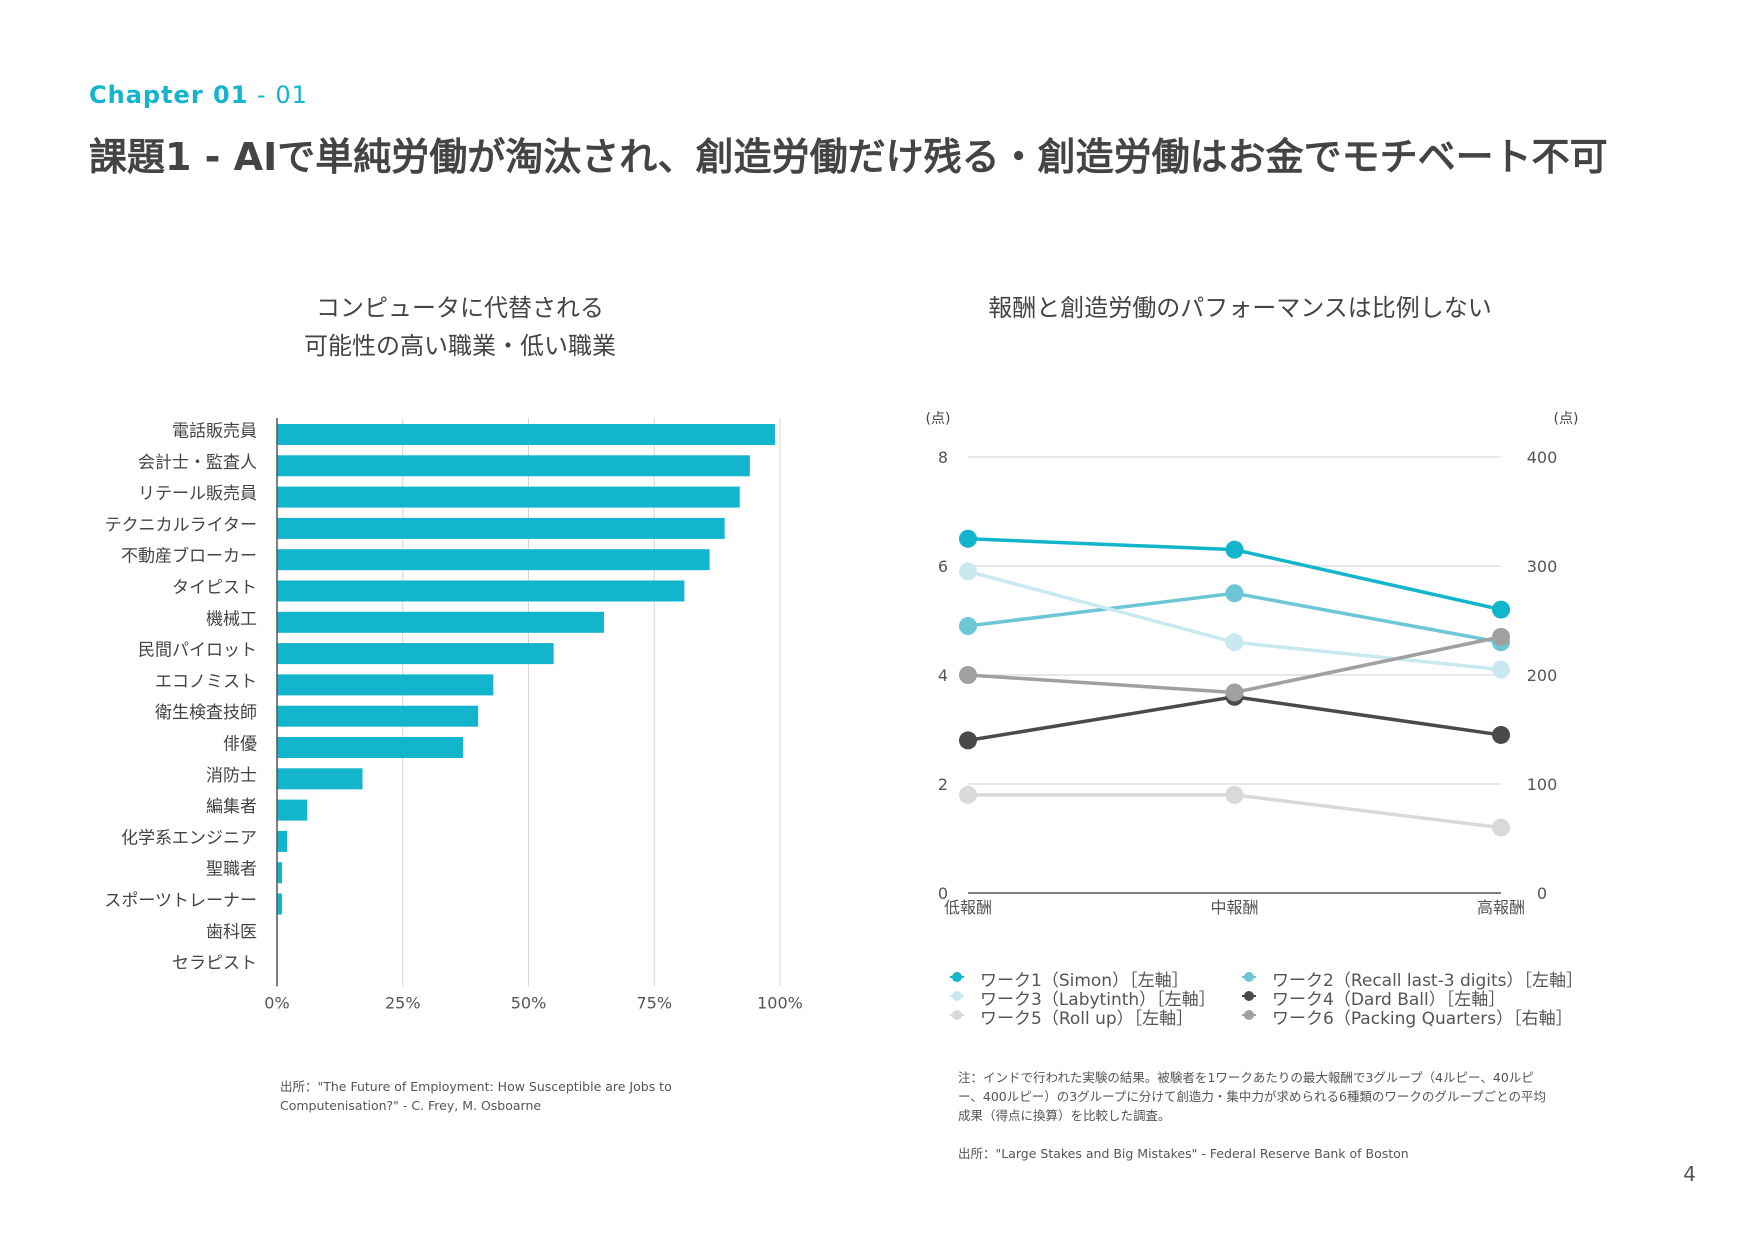 Image resolution: width=1754 pixels, height=1241 pixels. Describe the element at coordinates (460, 327) in the screenshot. I see `bar-chart-title: コンピュータに代替される 可能性の高い職業・低い職業` at that location.